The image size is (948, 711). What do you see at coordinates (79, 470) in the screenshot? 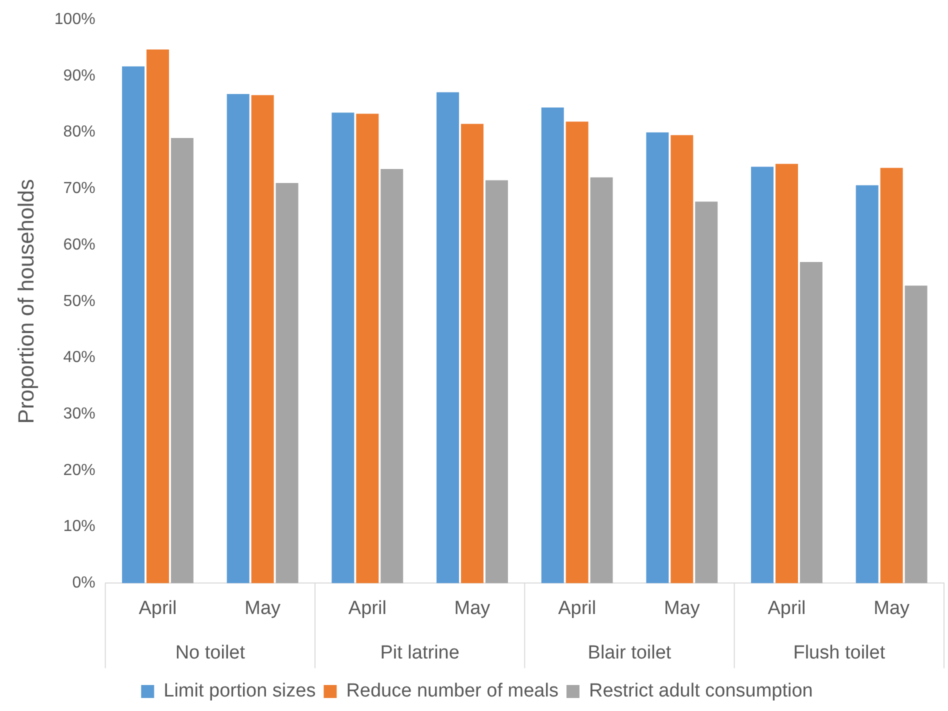
I see `y-tick-label: 20%` at bounding box center [79, 470].